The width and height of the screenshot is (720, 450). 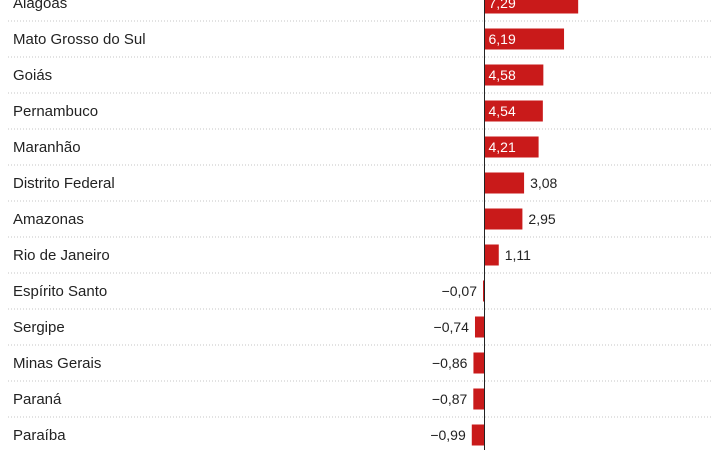 I want to click on value-label: 4,21, so click(x=502, y=147).